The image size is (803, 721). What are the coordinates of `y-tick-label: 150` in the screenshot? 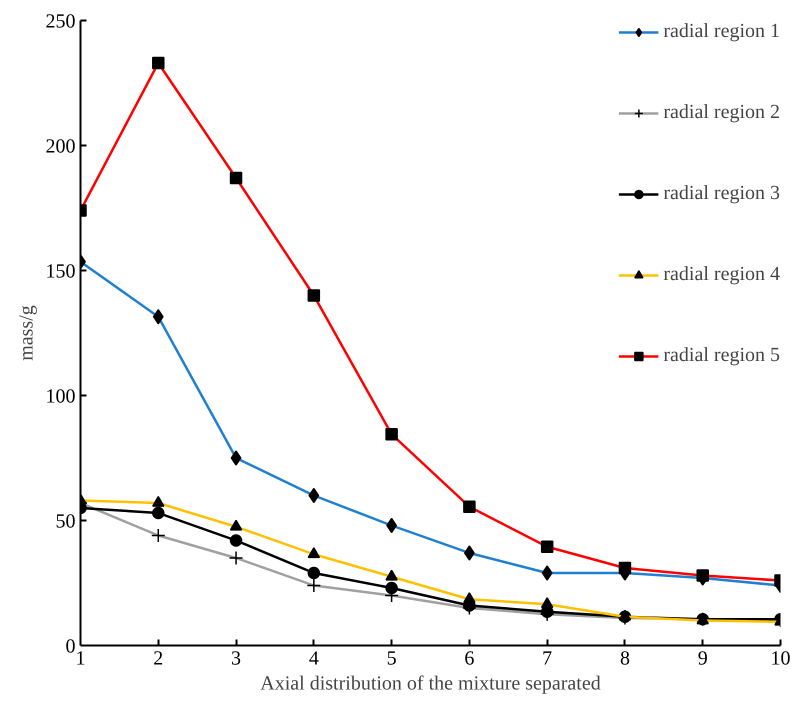 It's located at (61, 271).